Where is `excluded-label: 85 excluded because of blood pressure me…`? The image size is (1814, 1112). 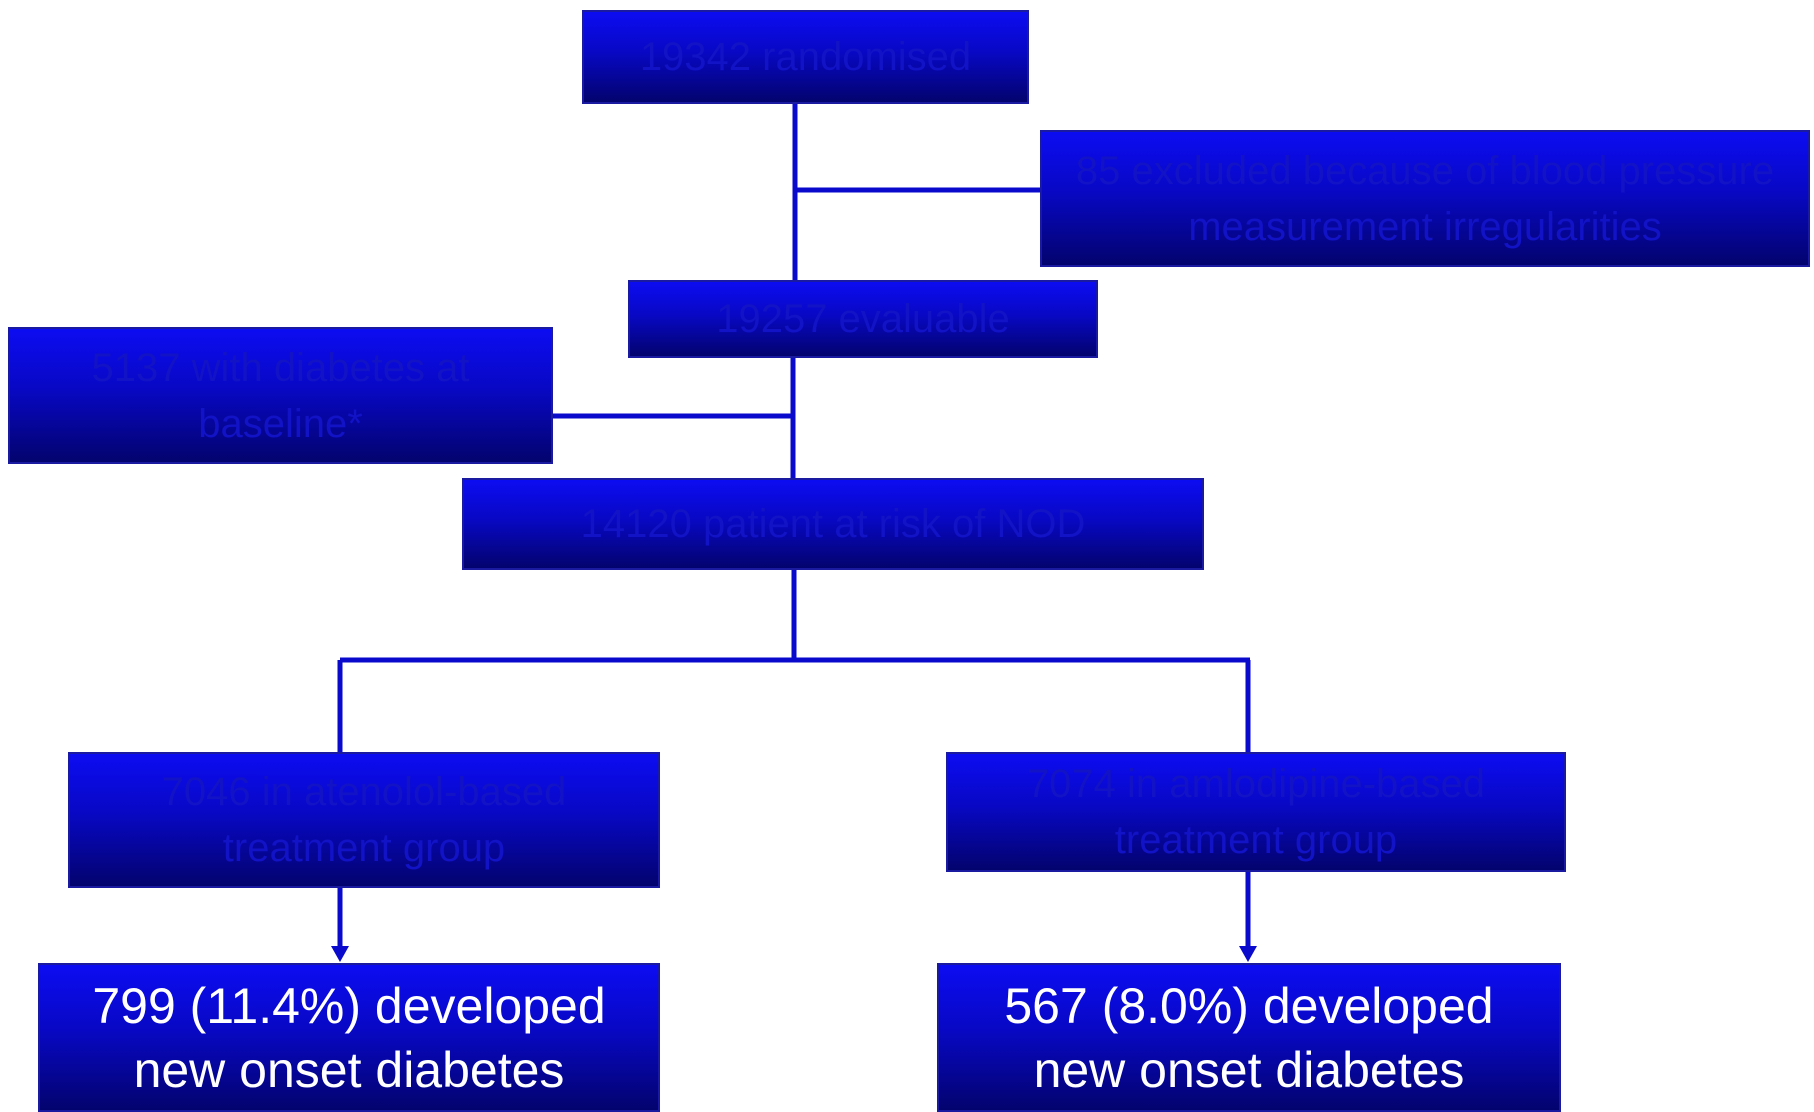 excluded-label: 85 excluded because of blood pressure me… is located at coordinates (1425, 198).